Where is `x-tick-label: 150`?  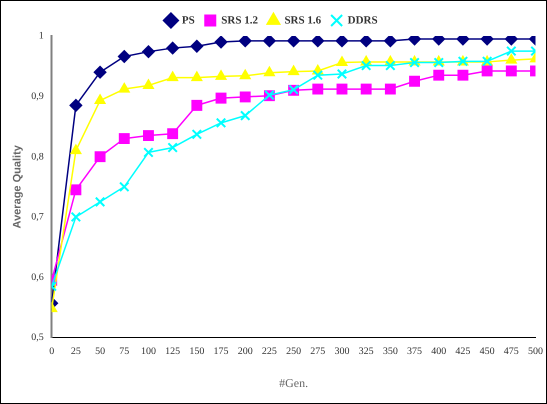
x-tick-label: 150 is located at coordinates (196, 352).